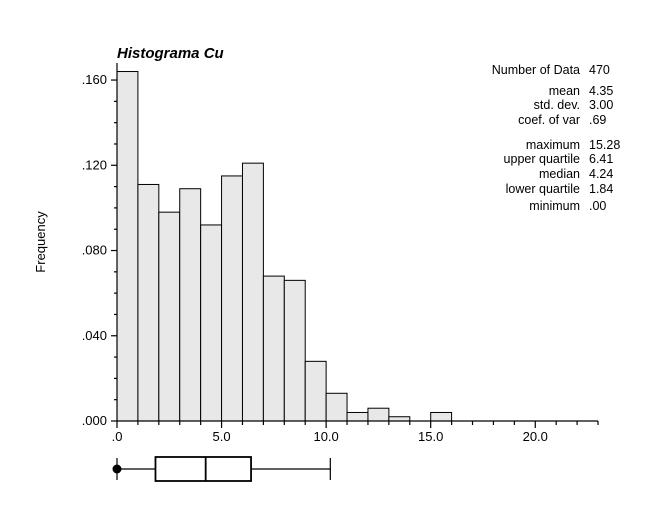  I want to click on y-ticks-group: .000 .040 .080 .120 .160, so click(99, 250).